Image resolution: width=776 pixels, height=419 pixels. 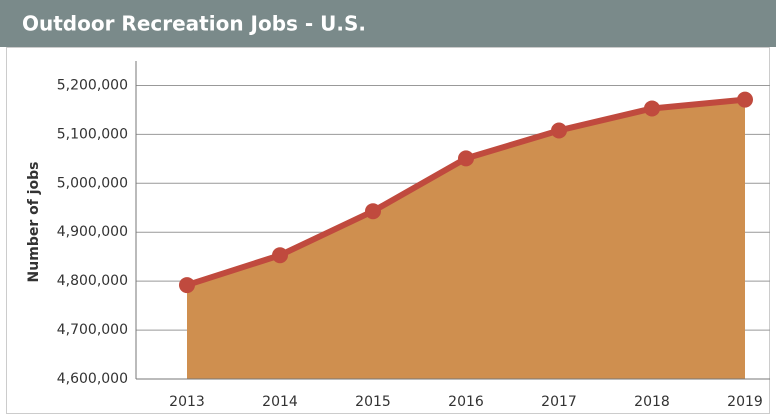 I want to click on y-tick-label: 5,000,000, so click(x=92, y=183).